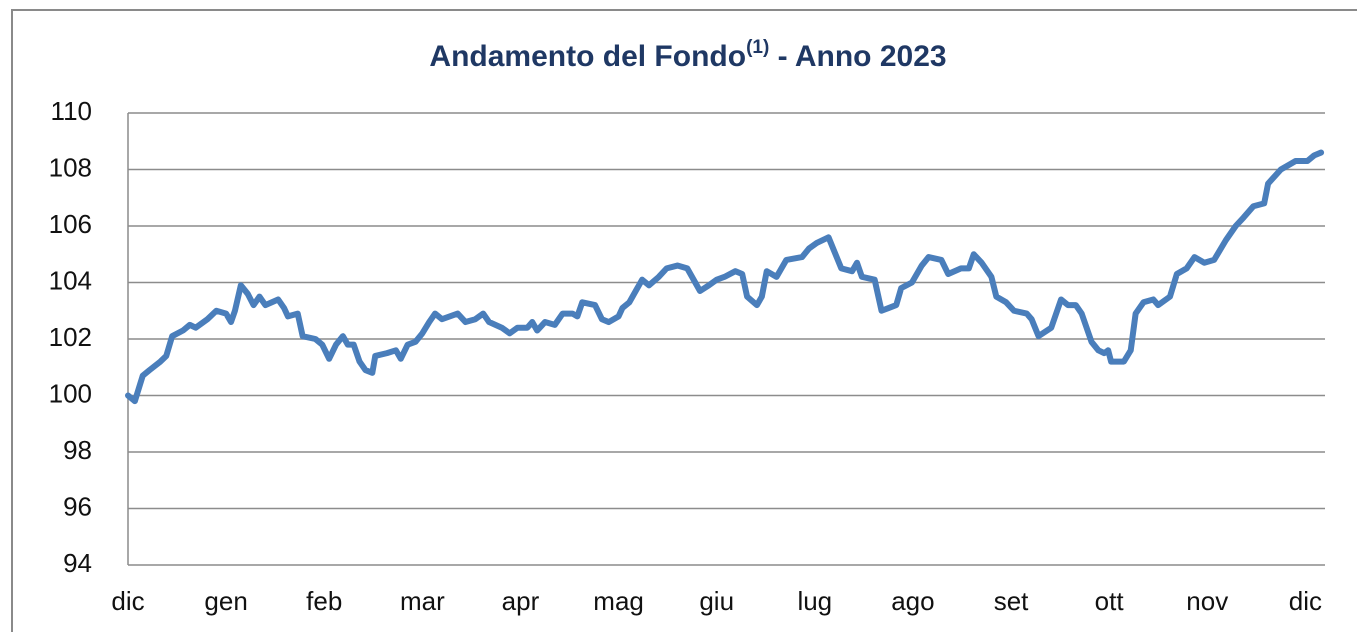 This screenshot has height=632, width=1357. I want to click on title-main: Andamento del Fondo, so click(587, 56).